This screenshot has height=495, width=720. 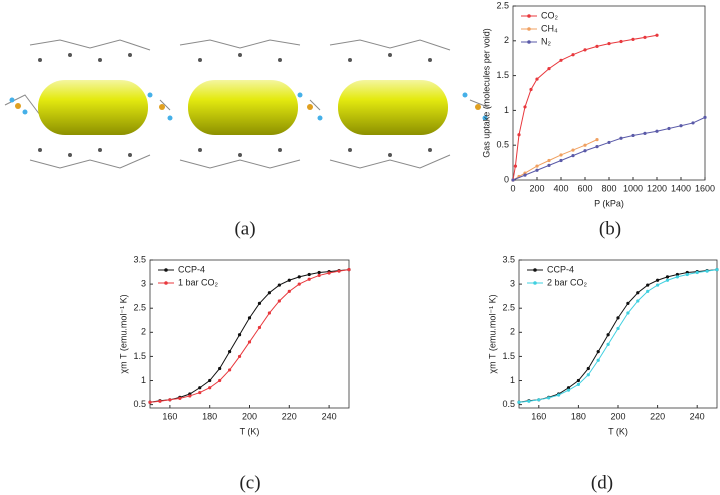 I want to click on x-tick-label: 240, so click(x=697, y=416).